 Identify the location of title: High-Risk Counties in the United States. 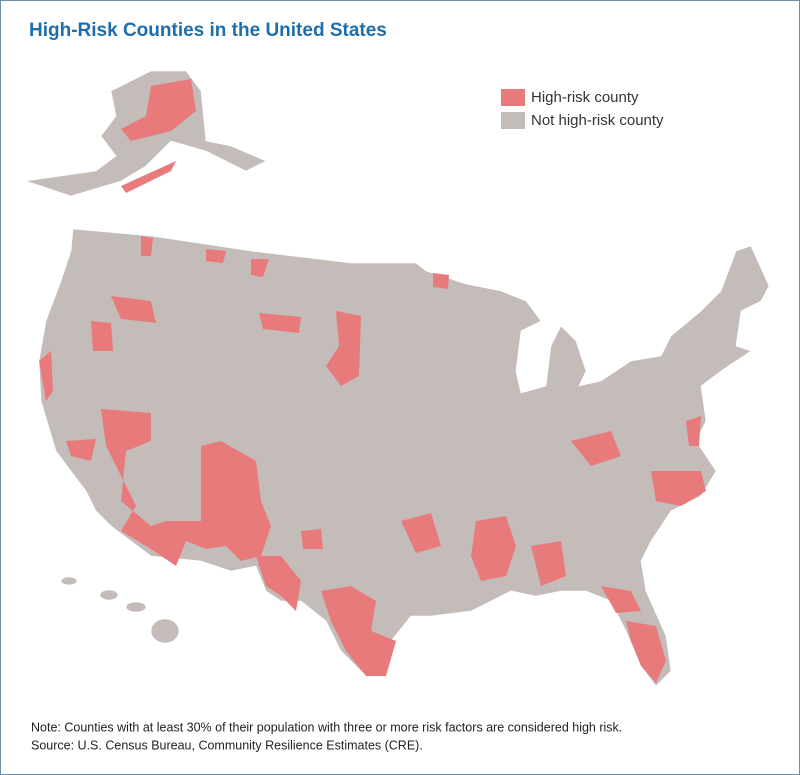
(208, 30).